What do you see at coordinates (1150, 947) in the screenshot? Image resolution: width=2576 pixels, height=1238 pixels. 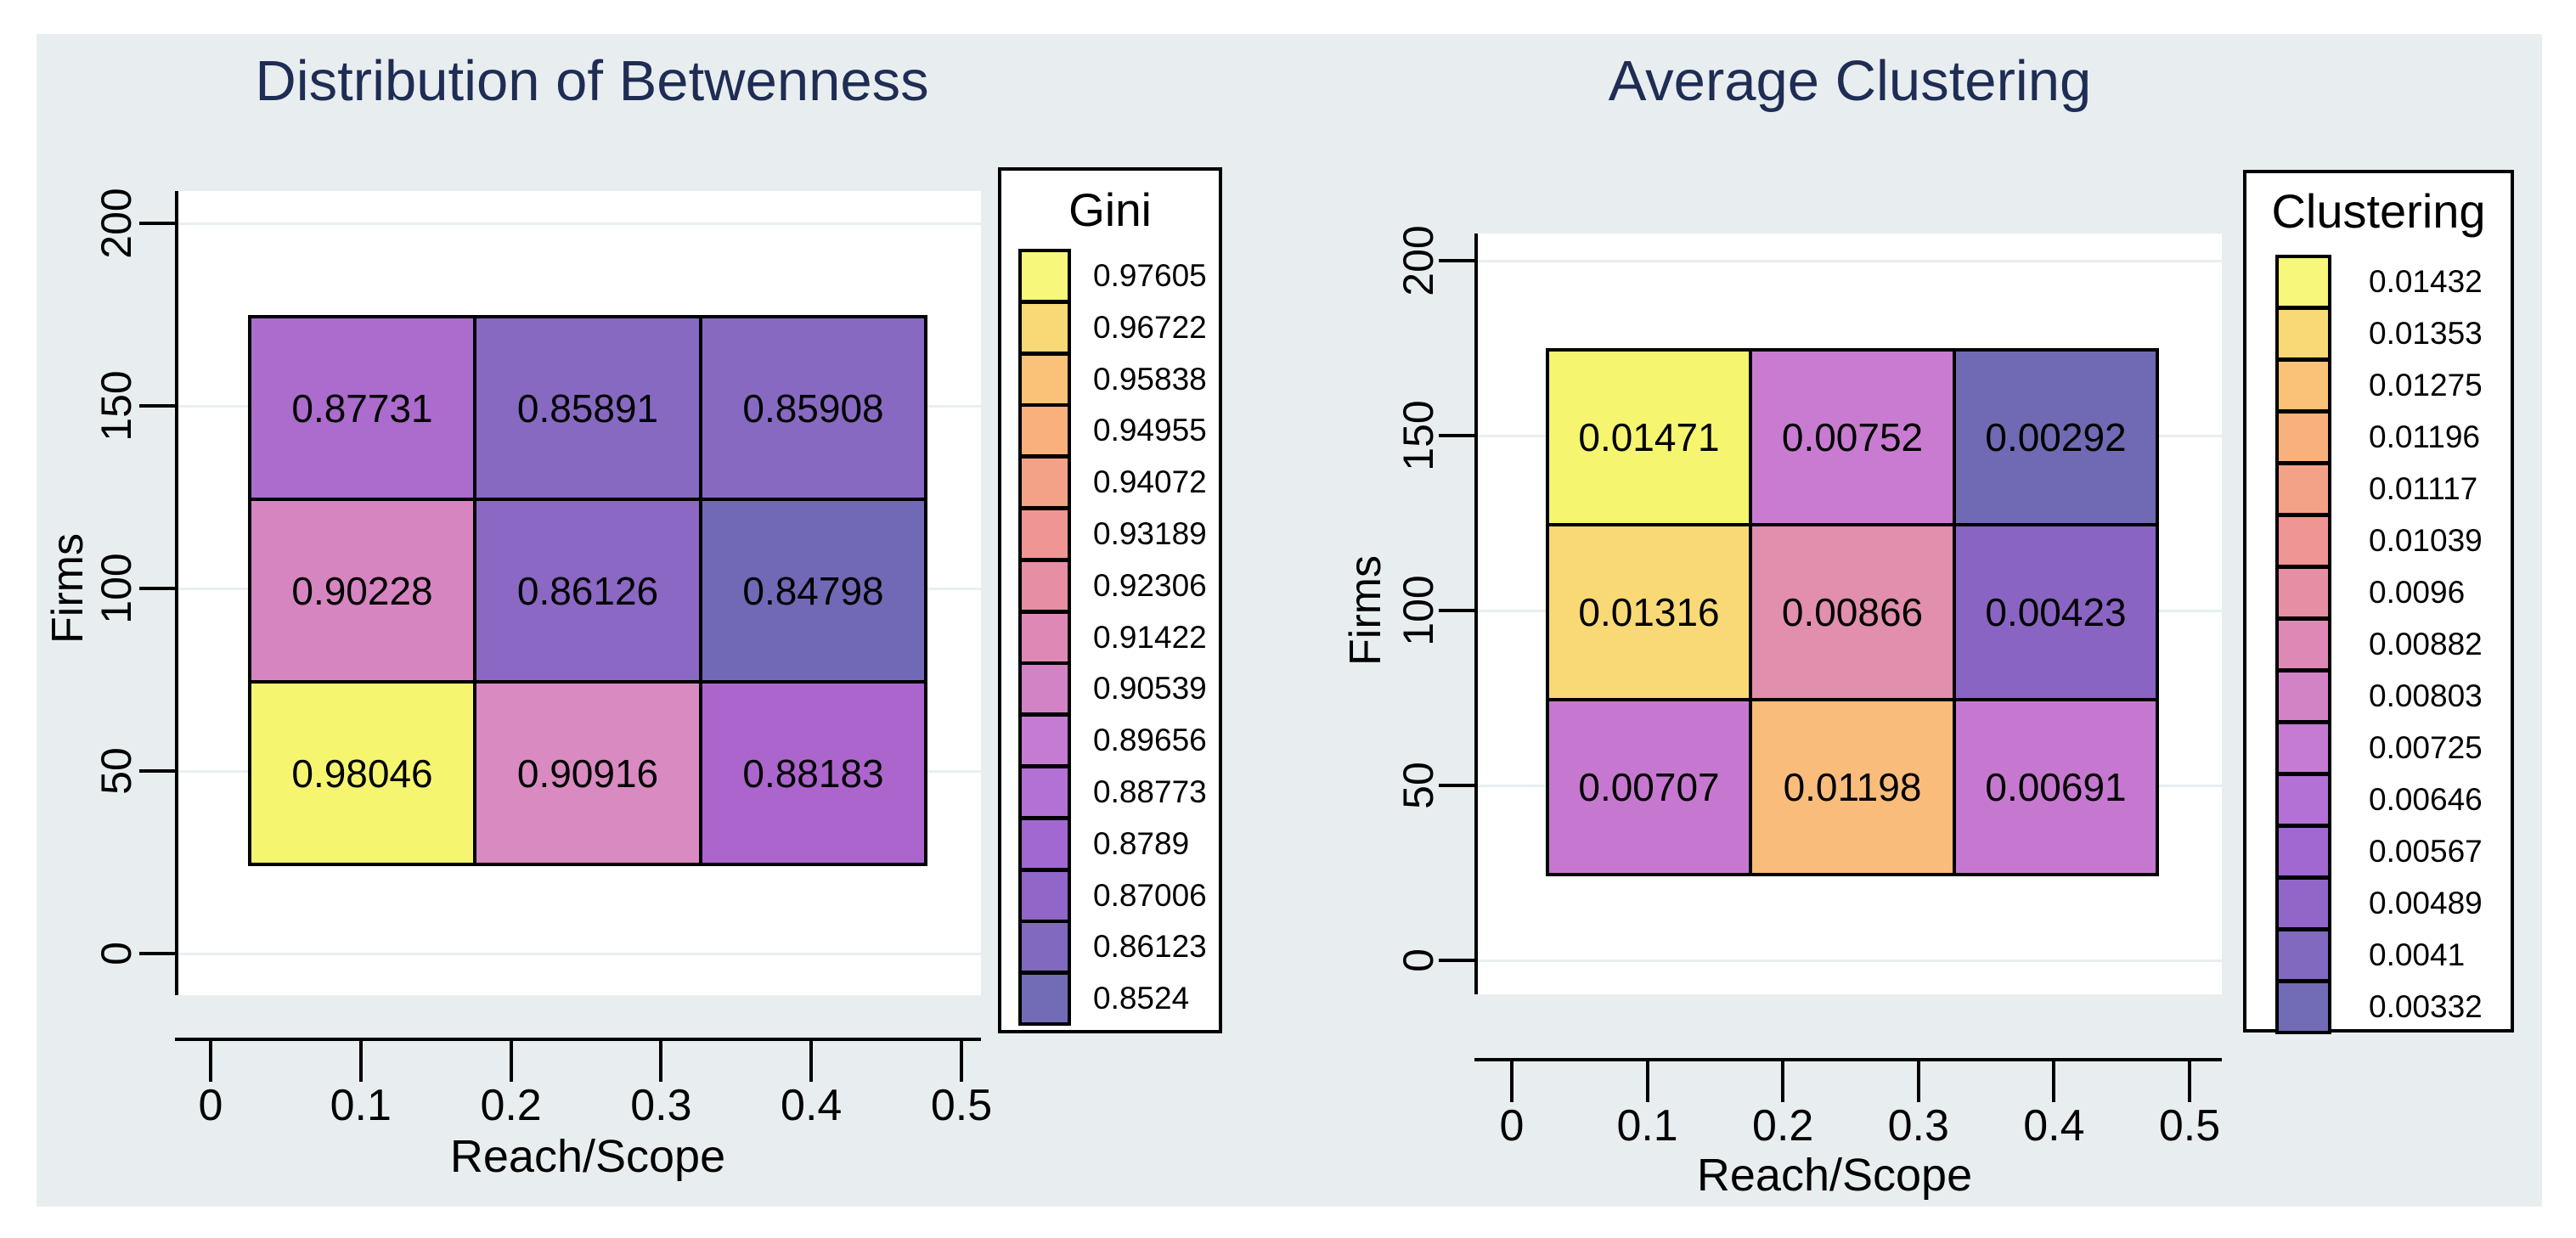 I see `legend-label: 0.86123` at bounding box center [1150, 947].